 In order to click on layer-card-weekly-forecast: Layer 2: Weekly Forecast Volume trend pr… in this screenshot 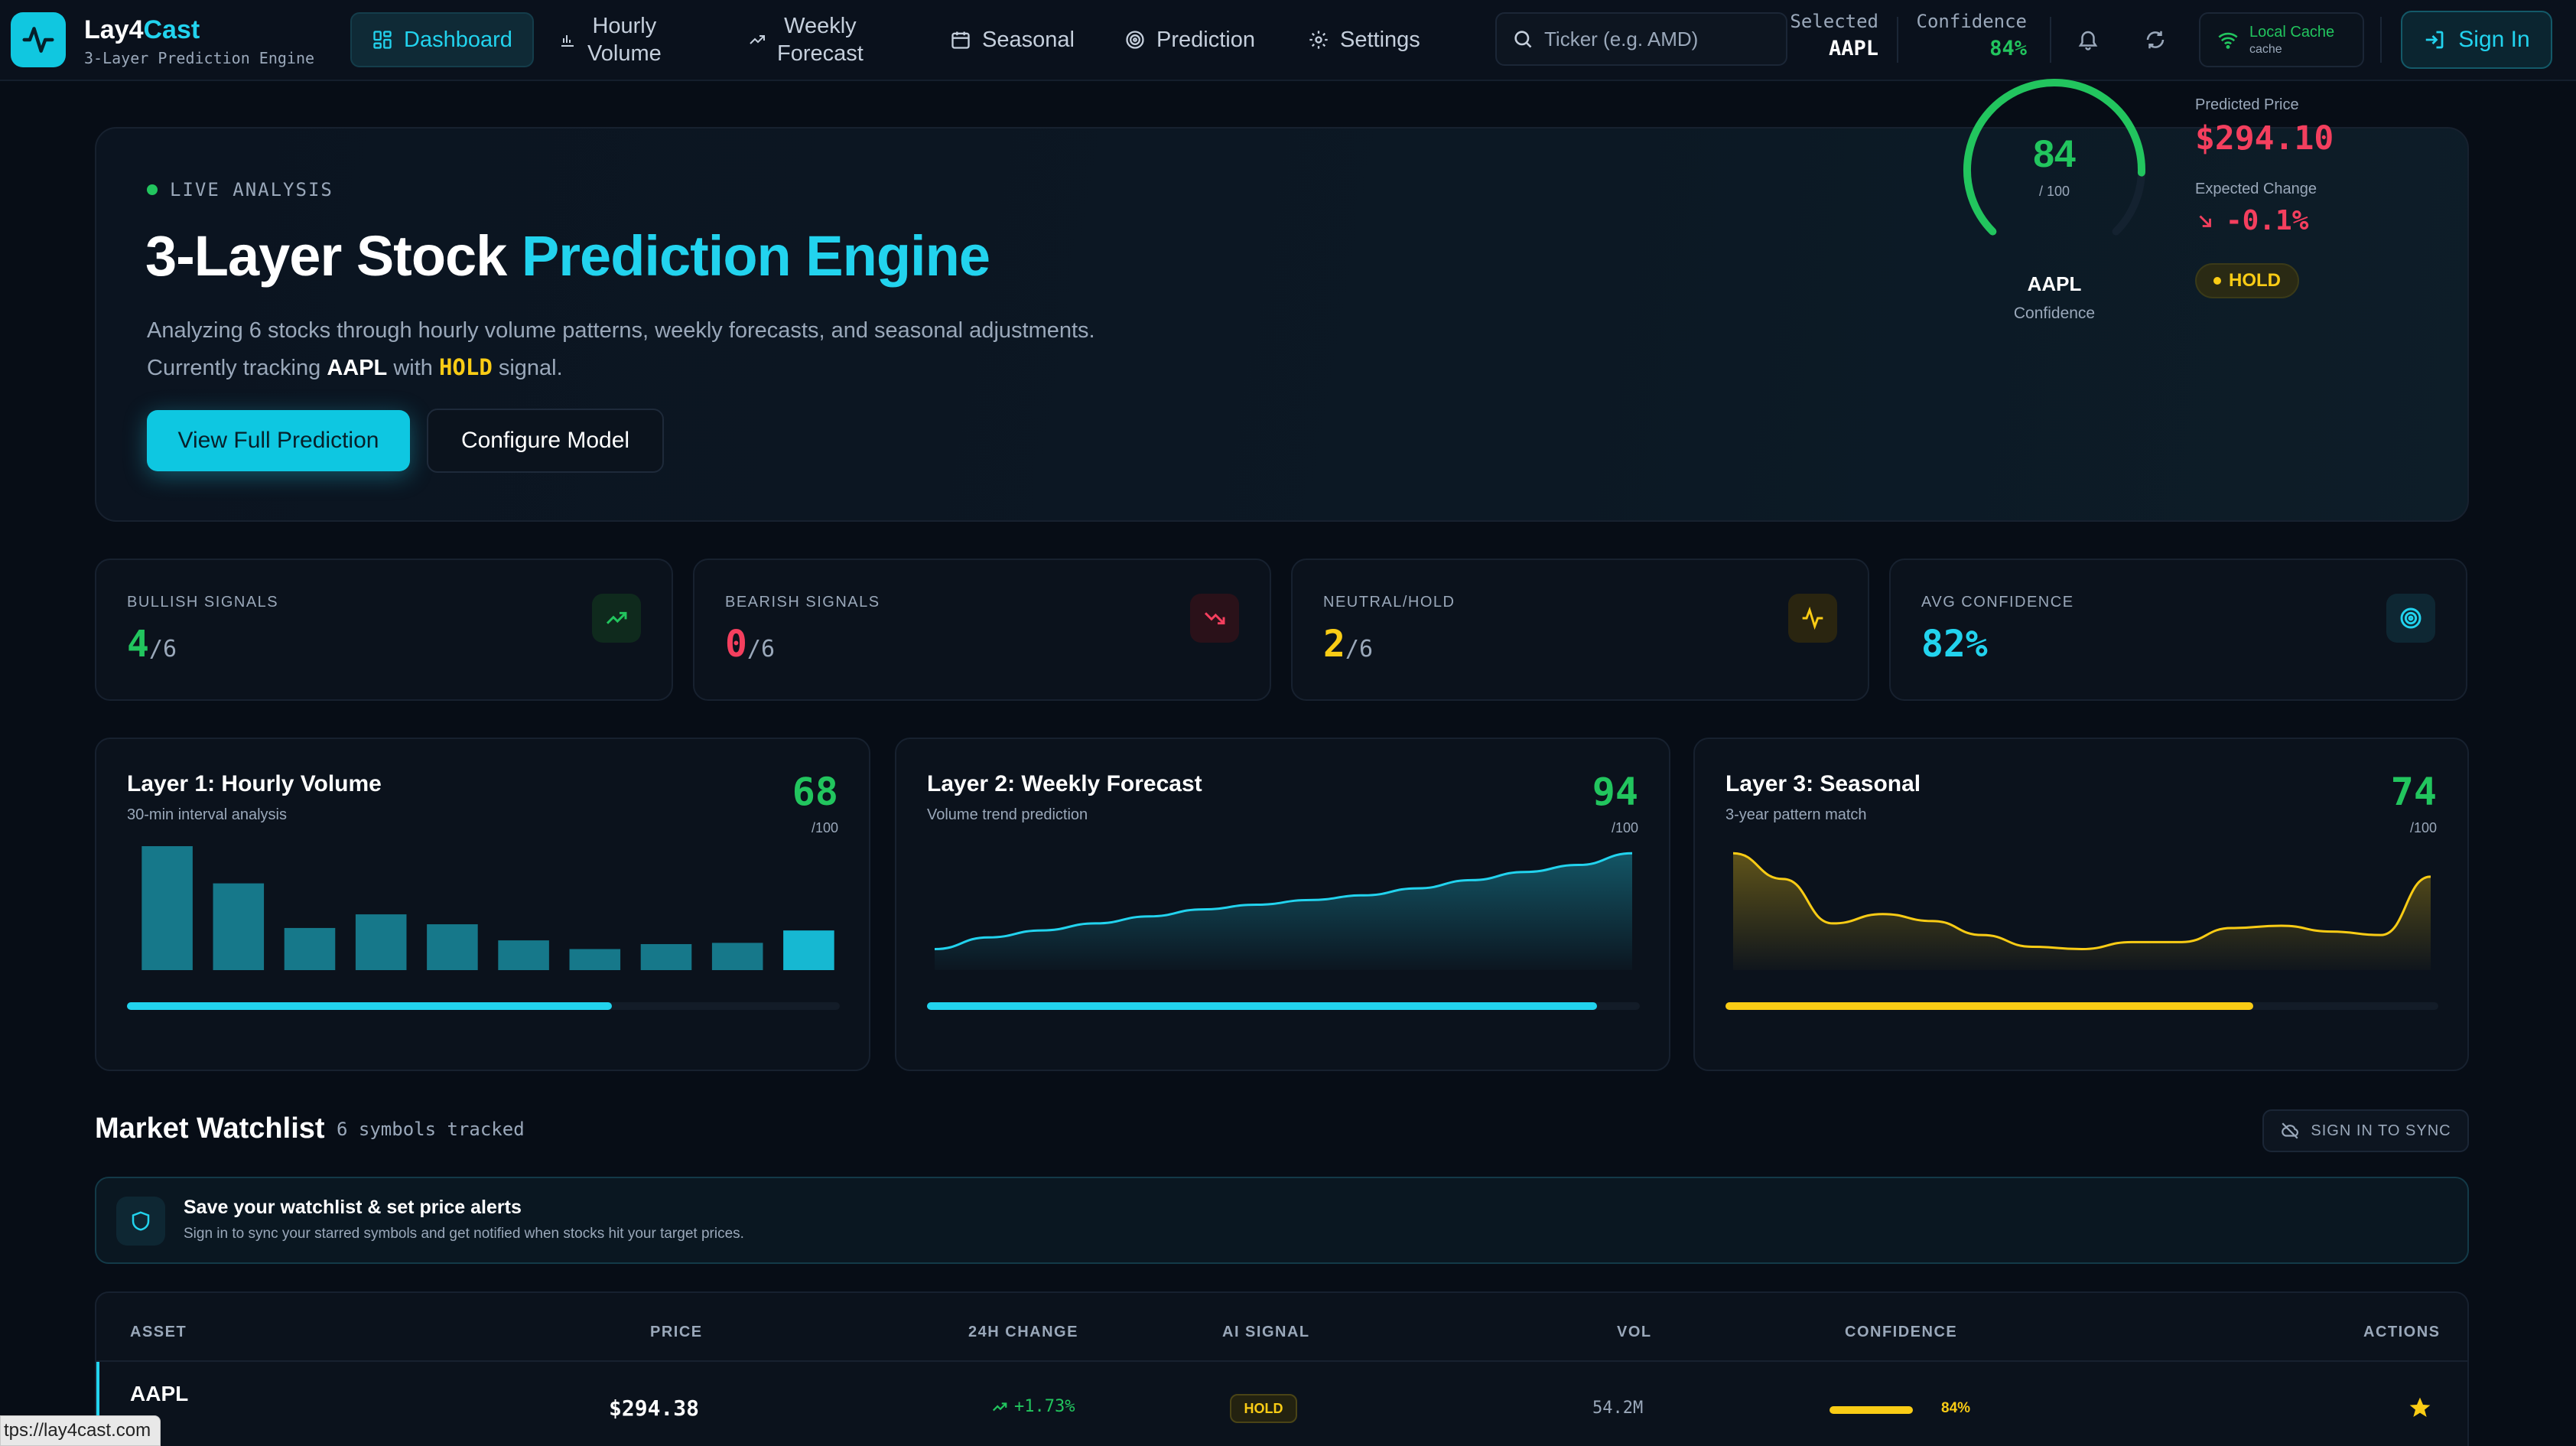, I will do `click(1282, 904)`.